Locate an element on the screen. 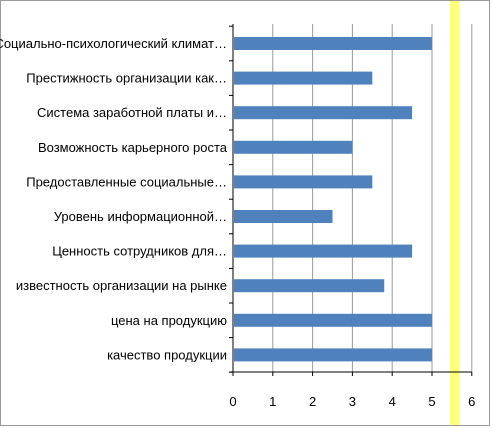  x-tick-label: 0 is located at coordinates (232, 401).